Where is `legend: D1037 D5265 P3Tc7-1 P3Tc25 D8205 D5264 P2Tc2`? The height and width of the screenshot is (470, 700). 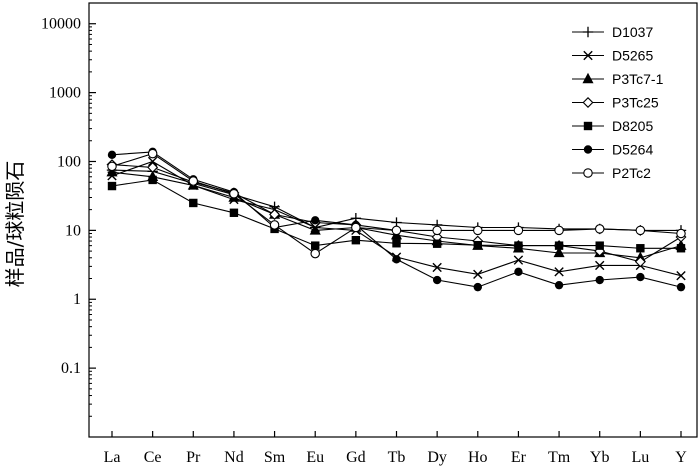
legend: D1037 D5265 P3Tc7-1 P3Tc25 D8205 D5264 P2Tc2 is located at coordinates (618, 102).